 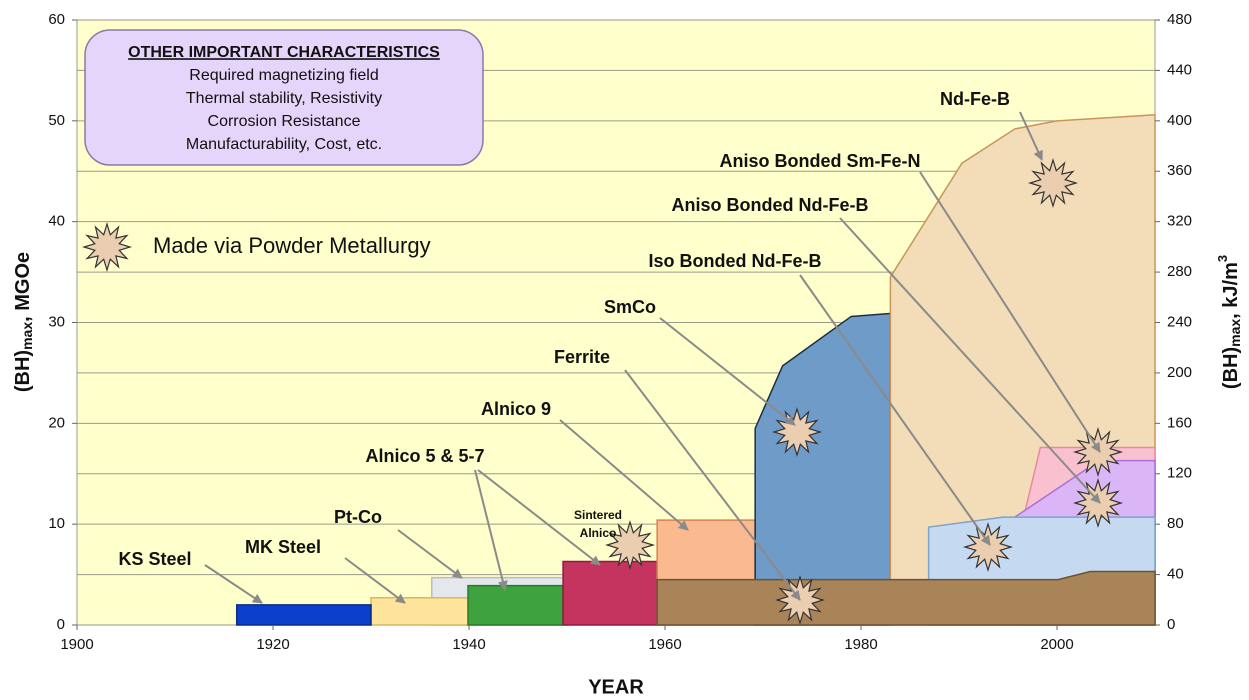 I want to click on y2-label-main: (BH), so click(x=1231, y=368).